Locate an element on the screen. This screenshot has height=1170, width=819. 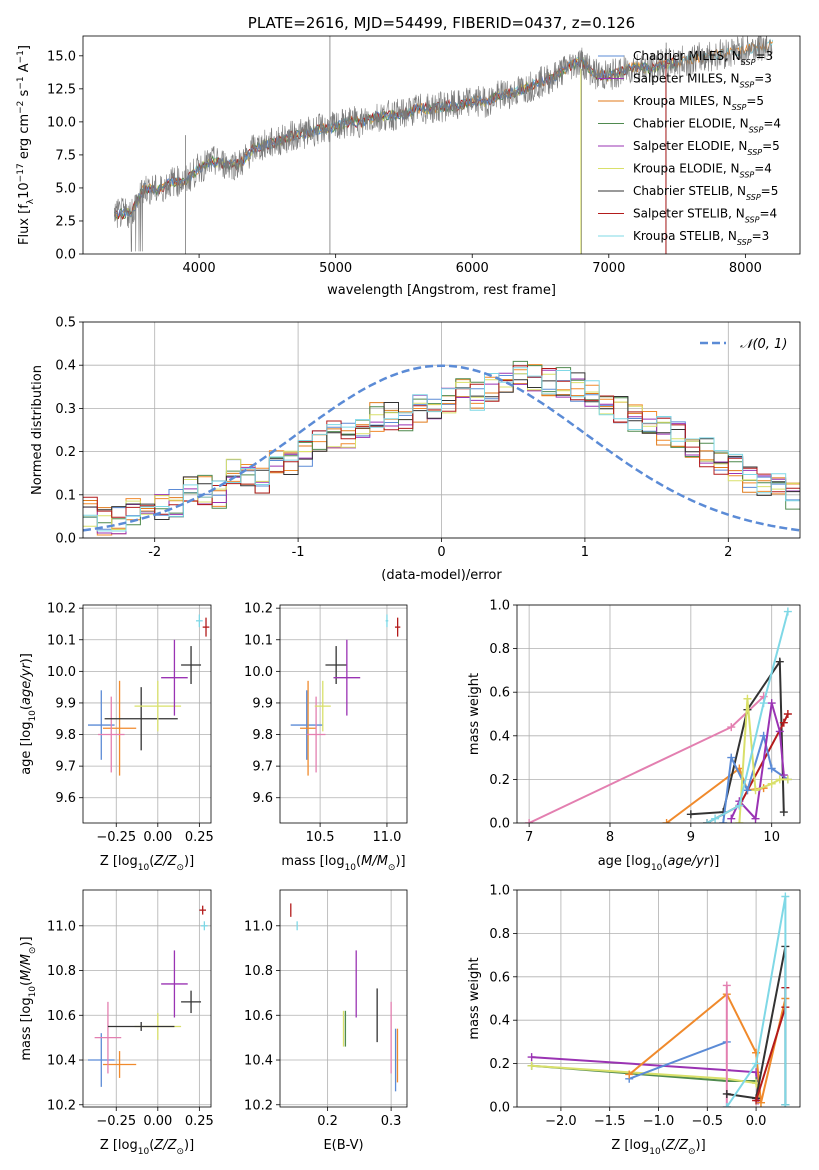
y-tick-label: 0.2 is located at coordinates (499, 780).